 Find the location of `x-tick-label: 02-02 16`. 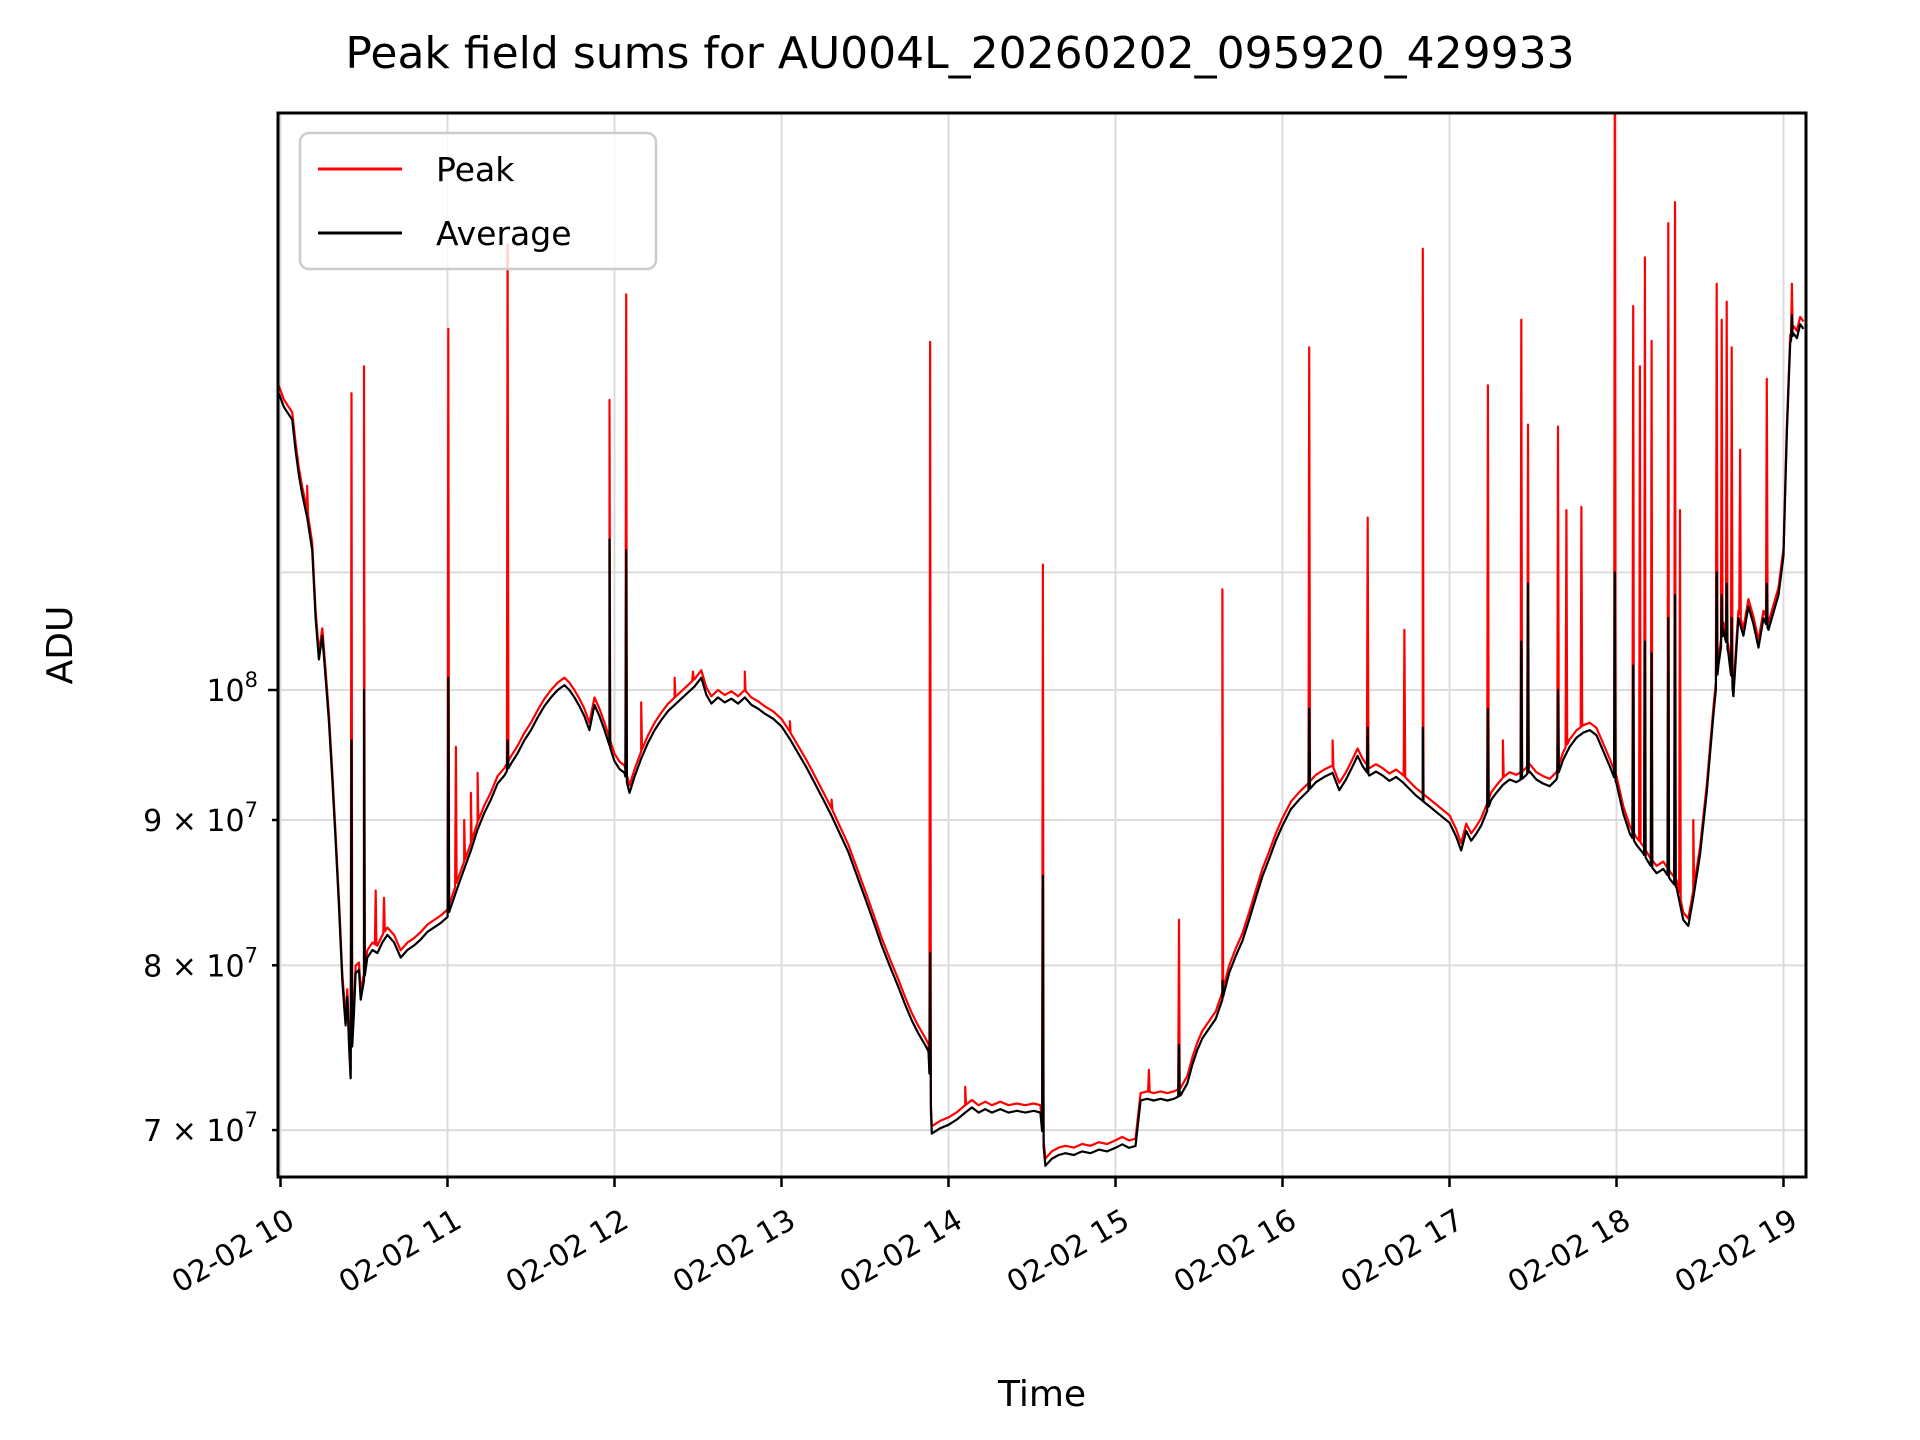

x-tick-label: 02-02 16 is located at coordinates (1235, 1252).